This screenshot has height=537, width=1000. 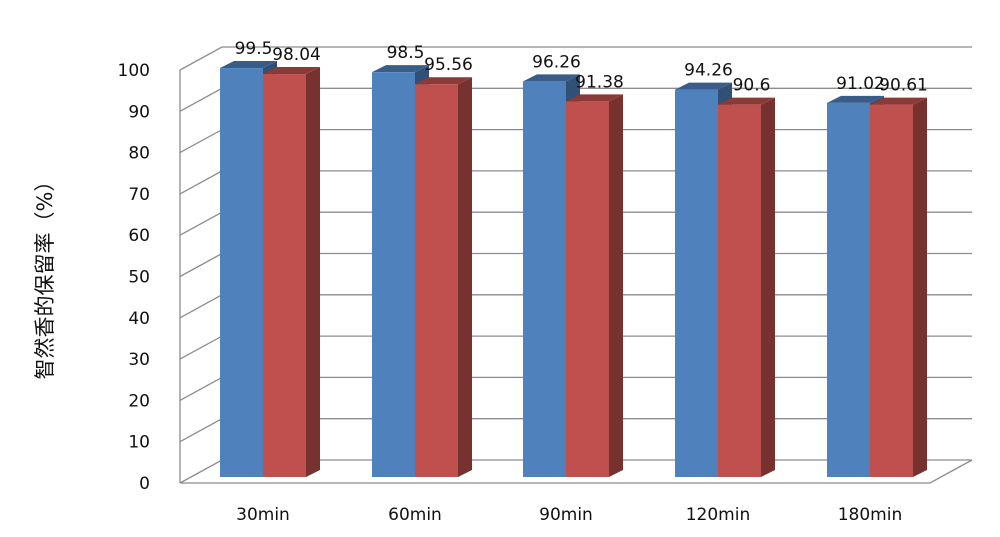 I want to click on y-tick-label: 30, so click(x=139, y=360).